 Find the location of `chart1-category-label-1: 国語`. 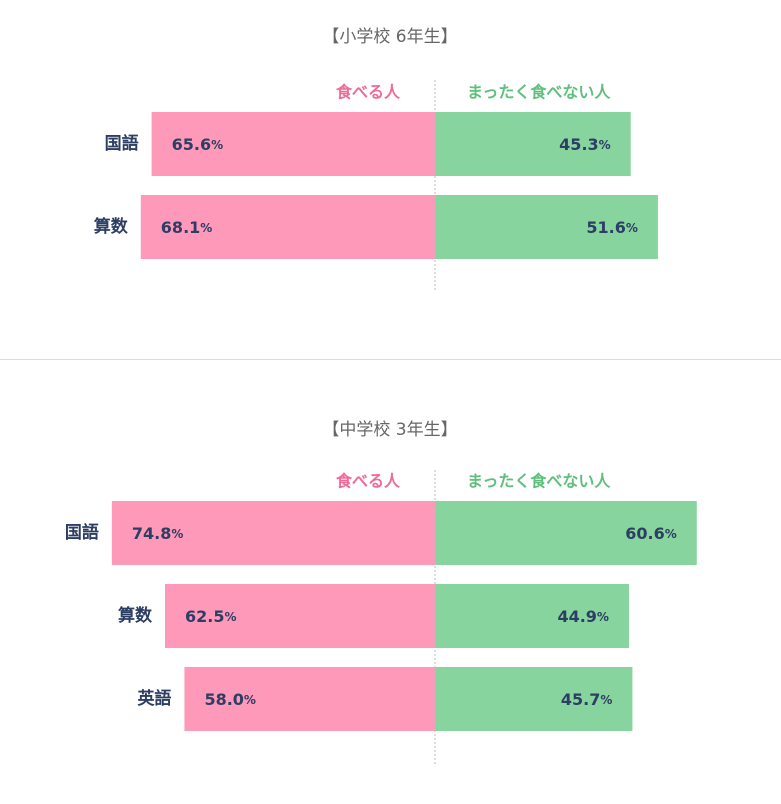

chart1-category-label-1: 国語 is located at coordinates (122, 143).